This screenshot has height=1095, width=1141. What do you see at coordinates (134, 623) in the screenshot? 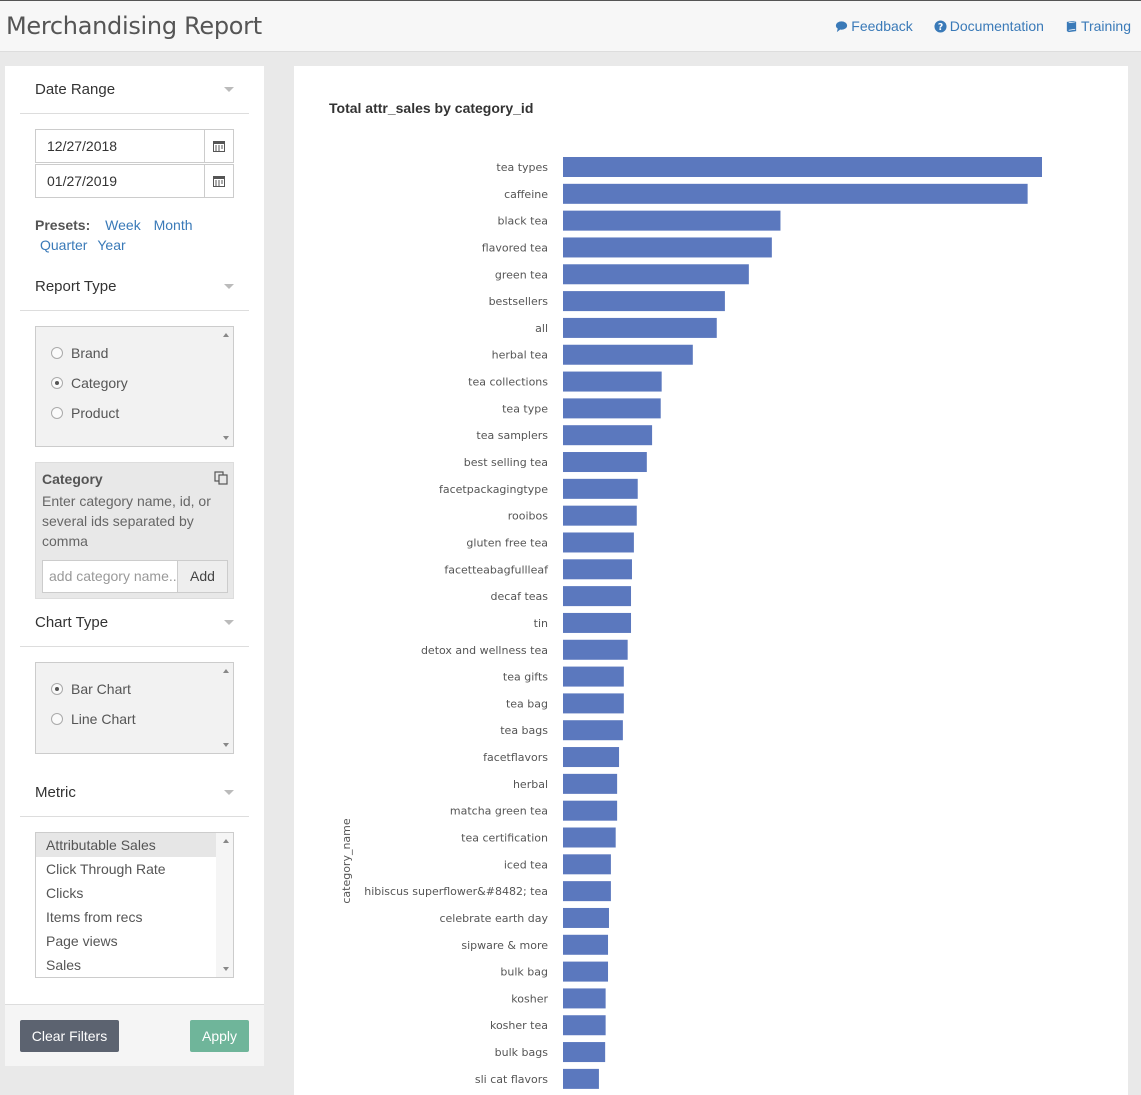
I see `chart-type-header: Chart Type` at bounding box center [134, 623].